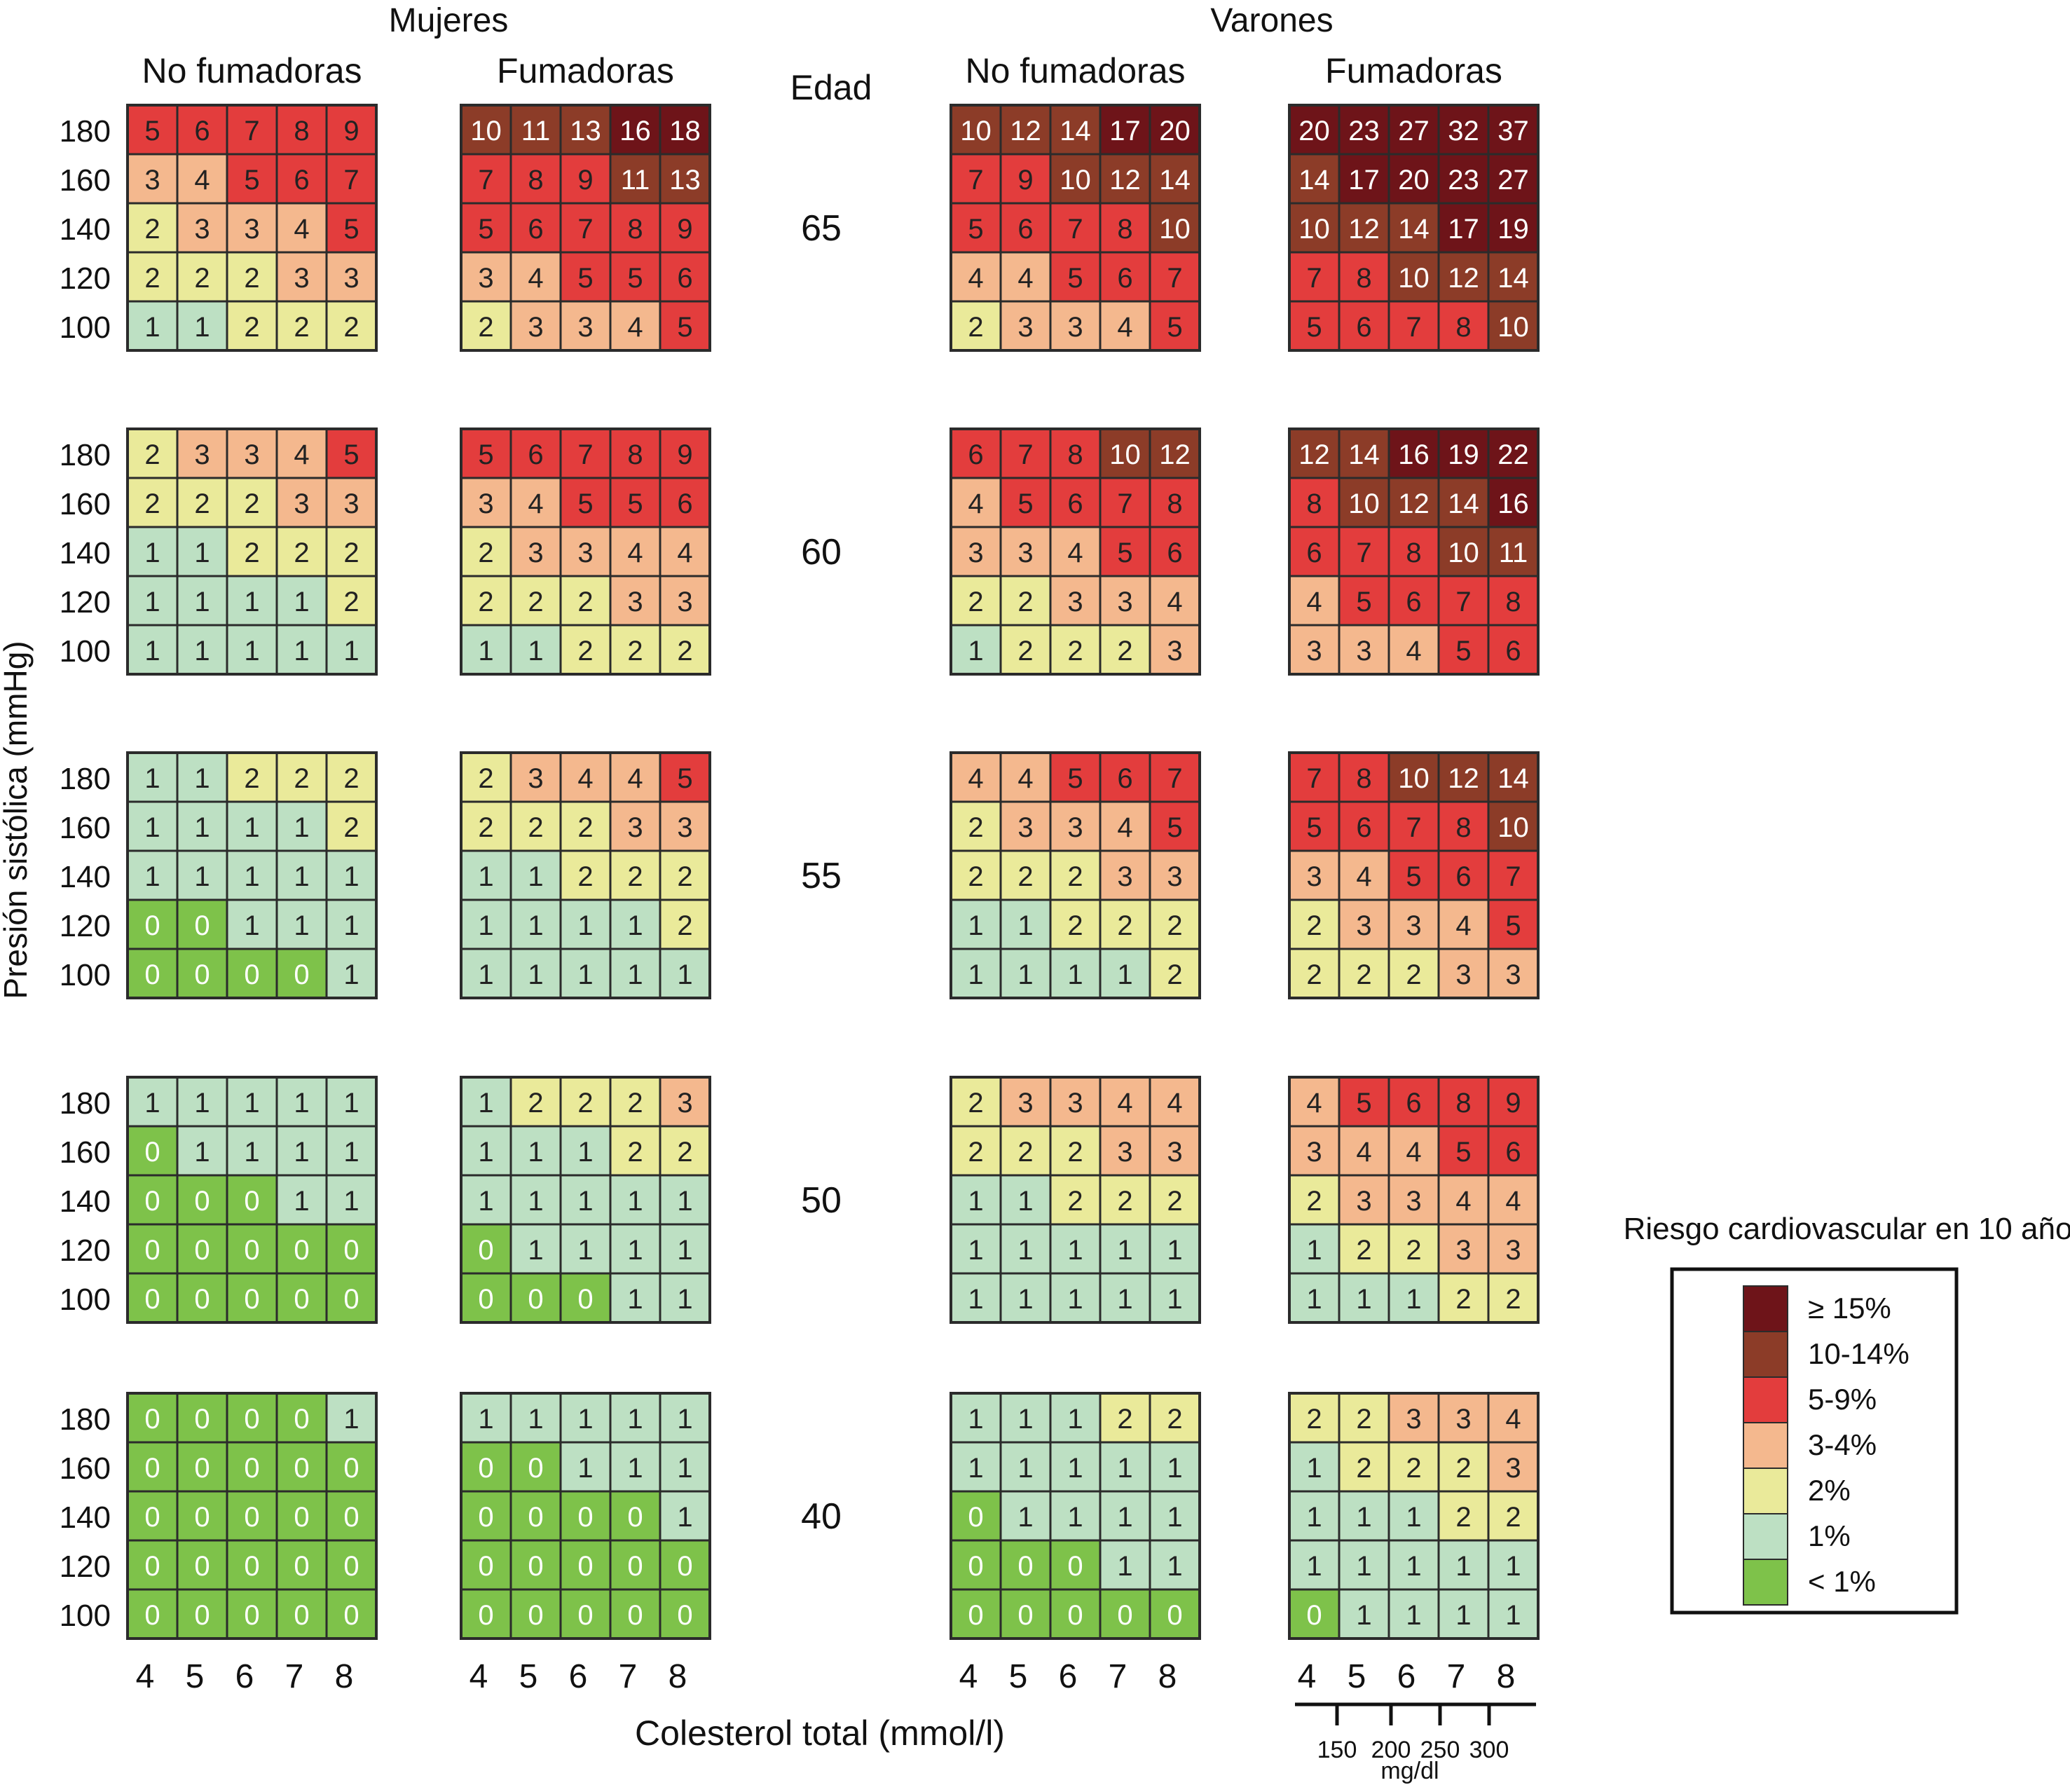 The width and height of the screenshot is (2070, 1792). I want to click on cell-value: 8, so click(1174, 503).